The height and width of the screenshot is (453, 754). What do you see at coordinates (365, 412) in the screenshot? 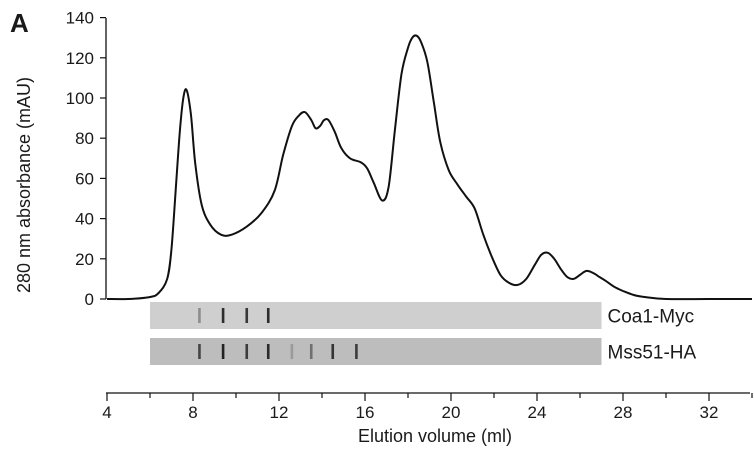
I see `x-tick-label: 16` at bounding box center [365, 412].